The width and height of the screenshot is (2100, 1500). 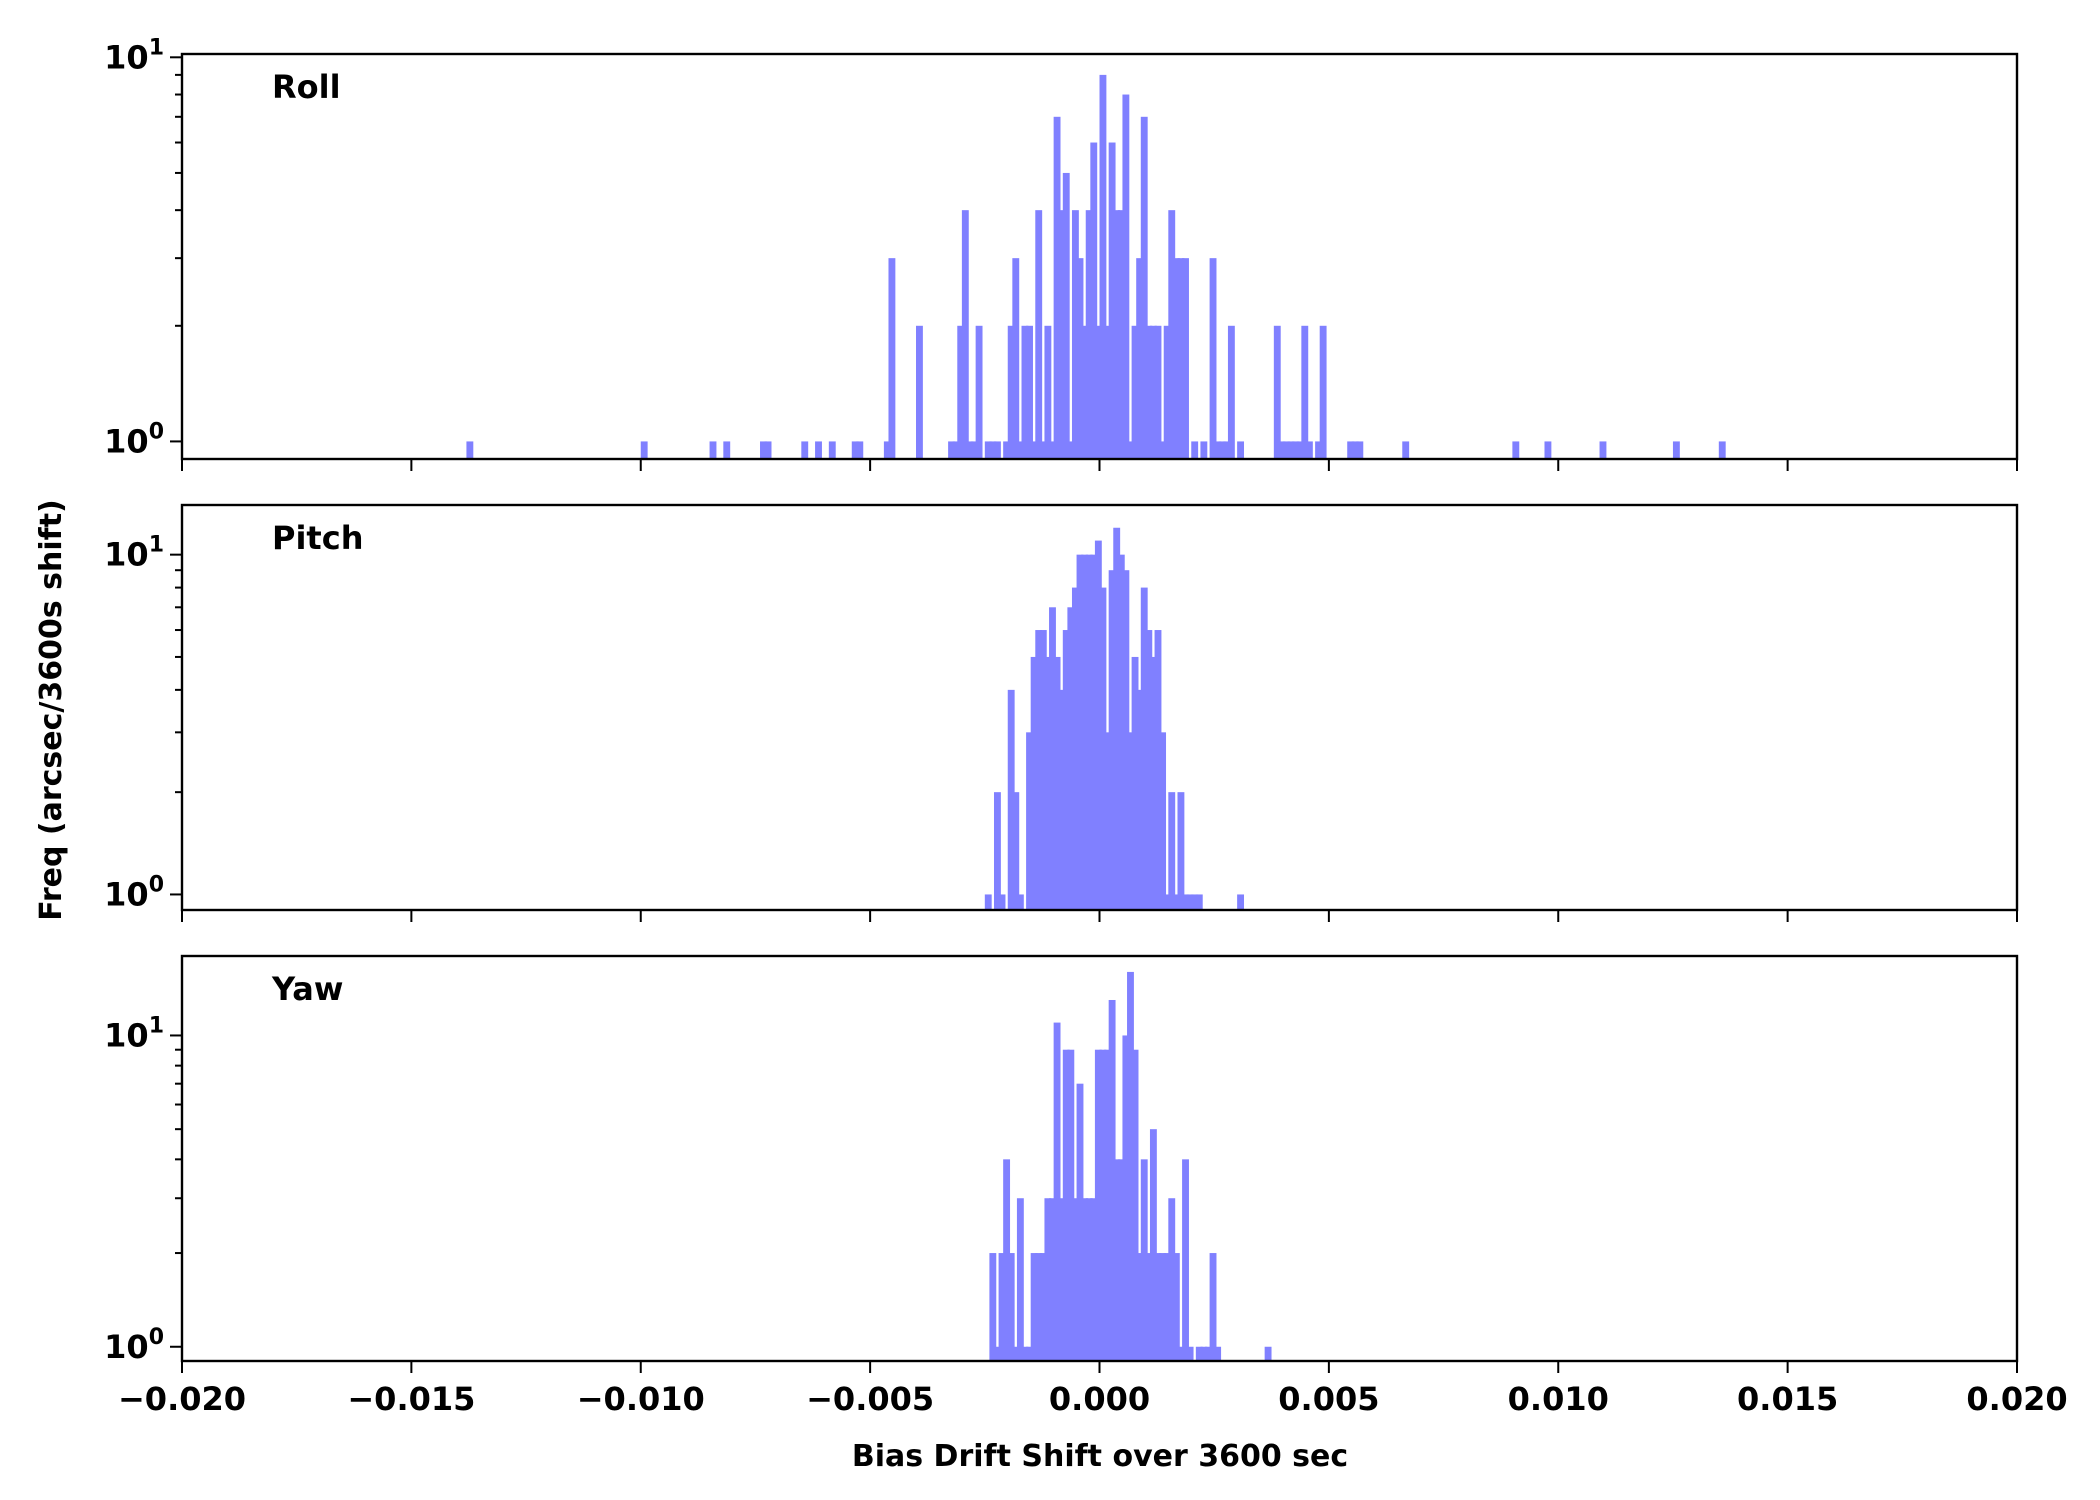 What do you see at coordinates (1328, 1399) in the screenshot?
I see `x-tick-label-5: 0.005` at bounding box center [1328, 1399].